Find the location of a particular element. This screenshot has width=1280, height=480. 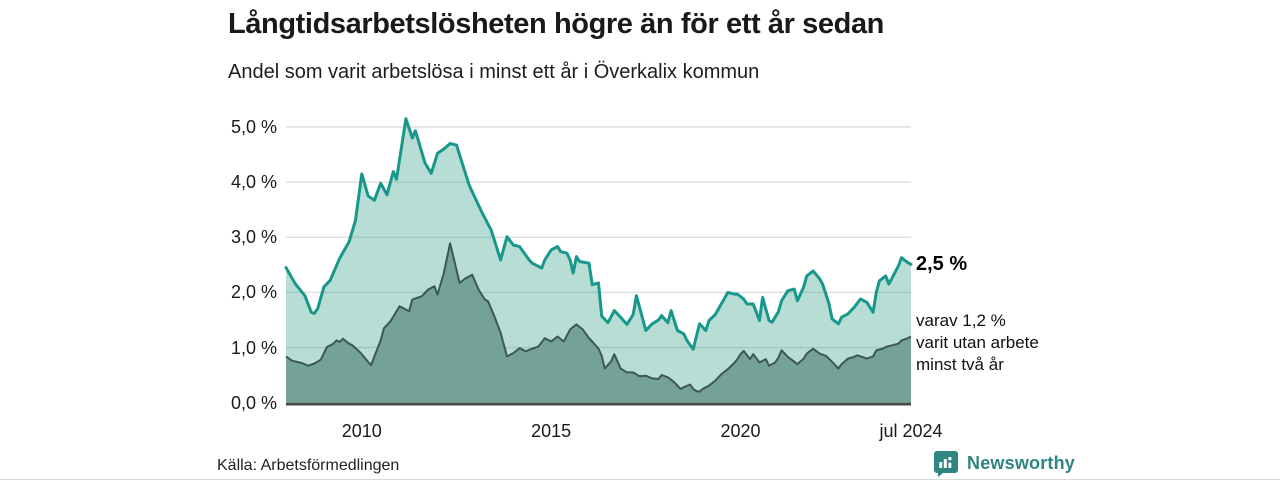

y-tick-label: 4,0 % is located at coordinates (253, 182).